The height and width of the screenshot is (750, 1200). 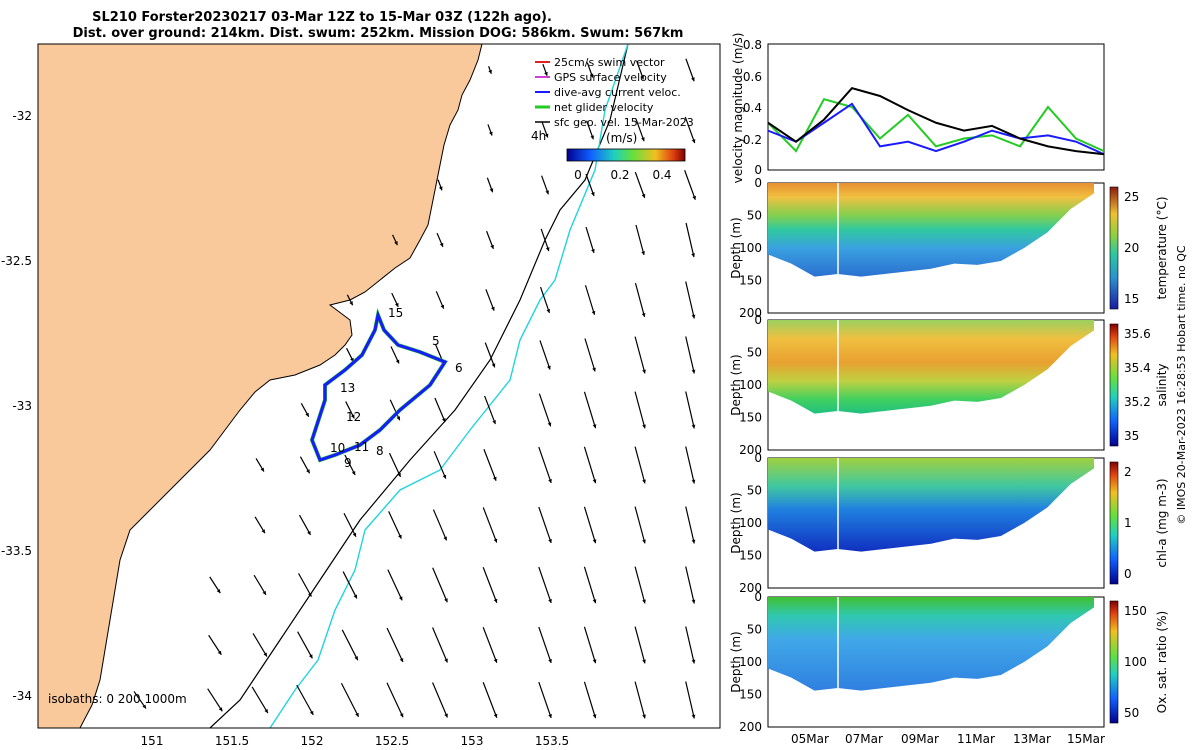 What do you see at coordinates (1128, 574) in the screenshot?
I see `colorbar-tick: 0` at bounding box center [1128, 574].